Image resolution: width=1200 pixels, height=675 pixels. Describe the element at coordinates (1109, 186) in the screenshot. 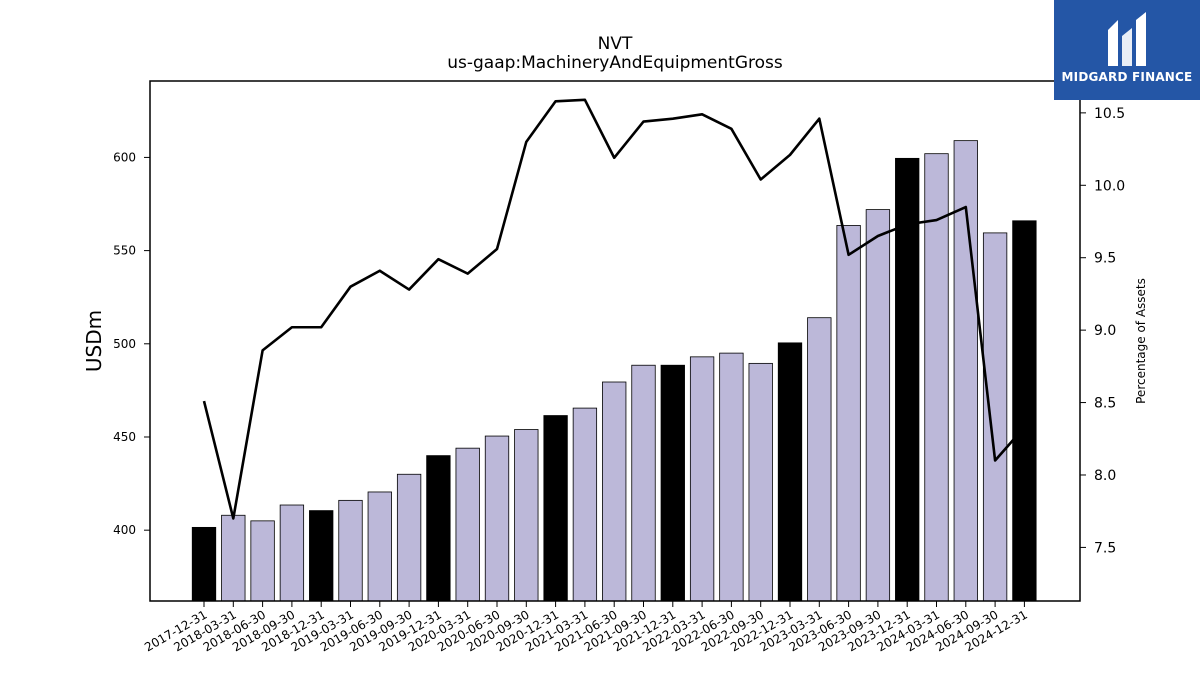

I see `y2-tick-label: 10.0` at that location.